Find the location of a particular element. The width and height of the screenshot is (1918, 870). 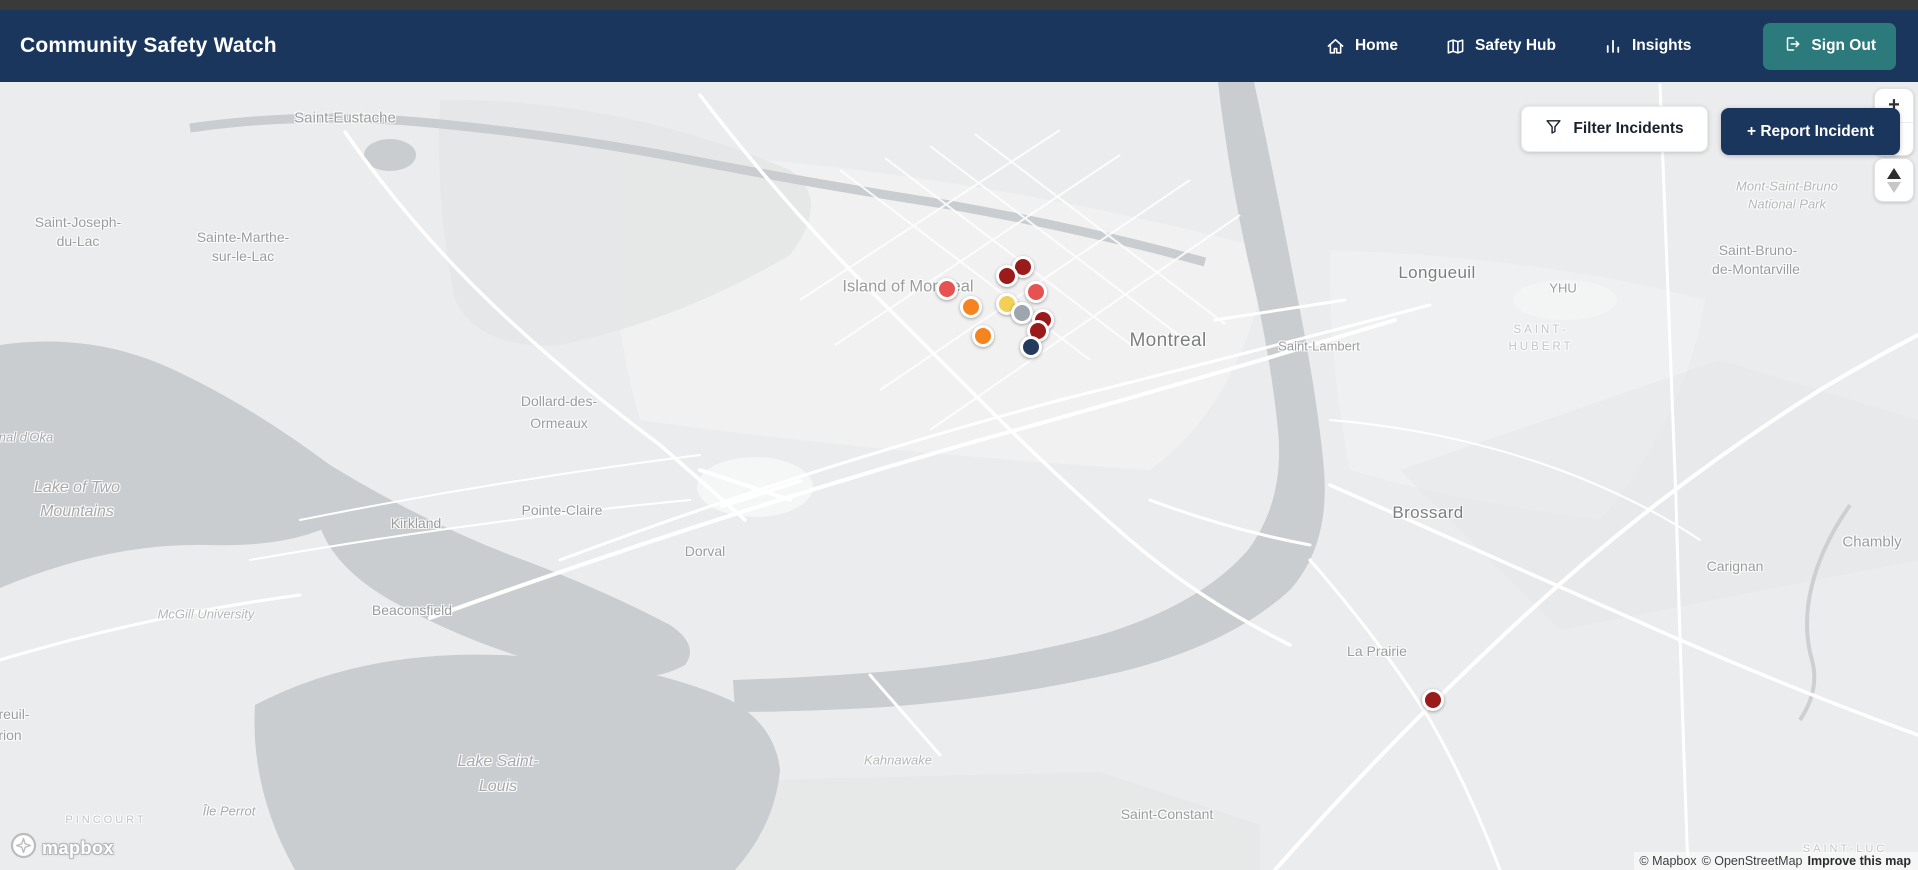

map-label: Saint-Lambert is located at coordinates (1319, 346).